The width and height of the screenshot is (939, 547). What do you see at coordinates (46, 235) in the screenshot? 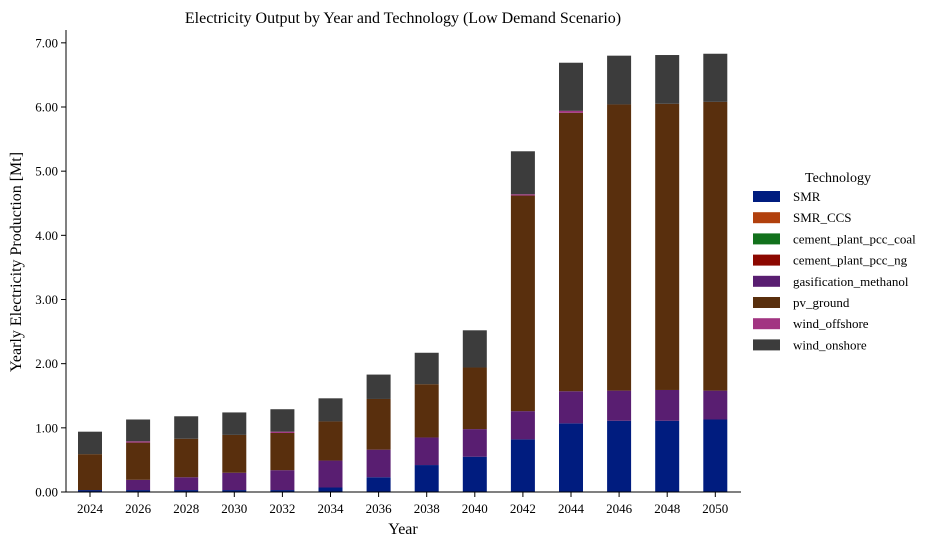
I see `y-tick-label: 4.00` at bounding box center [46, 235].